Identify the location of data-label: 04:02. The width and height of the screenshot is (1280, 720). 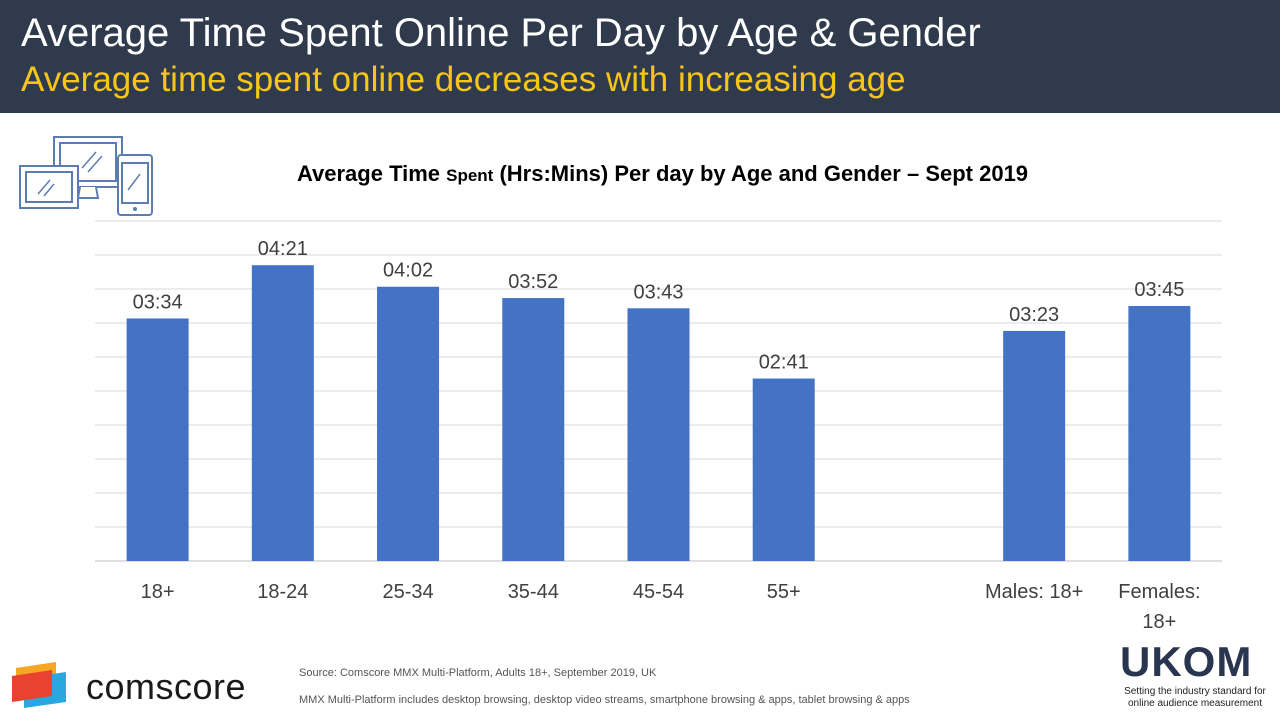
(408, 271).